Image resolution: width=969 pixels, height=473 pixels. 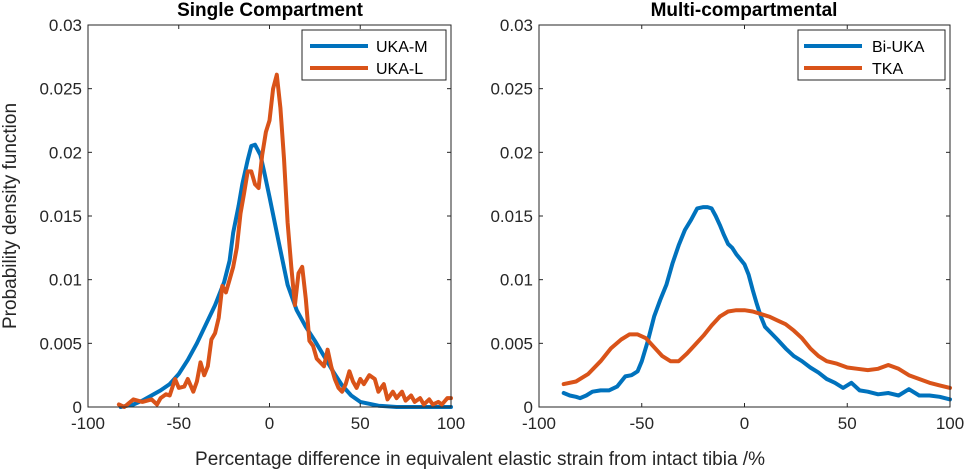 What do you see at coordinates (270, 10) in the screenshot?
I see `single-compartment-title: Single Compartment` at bounding box center [270, 10].